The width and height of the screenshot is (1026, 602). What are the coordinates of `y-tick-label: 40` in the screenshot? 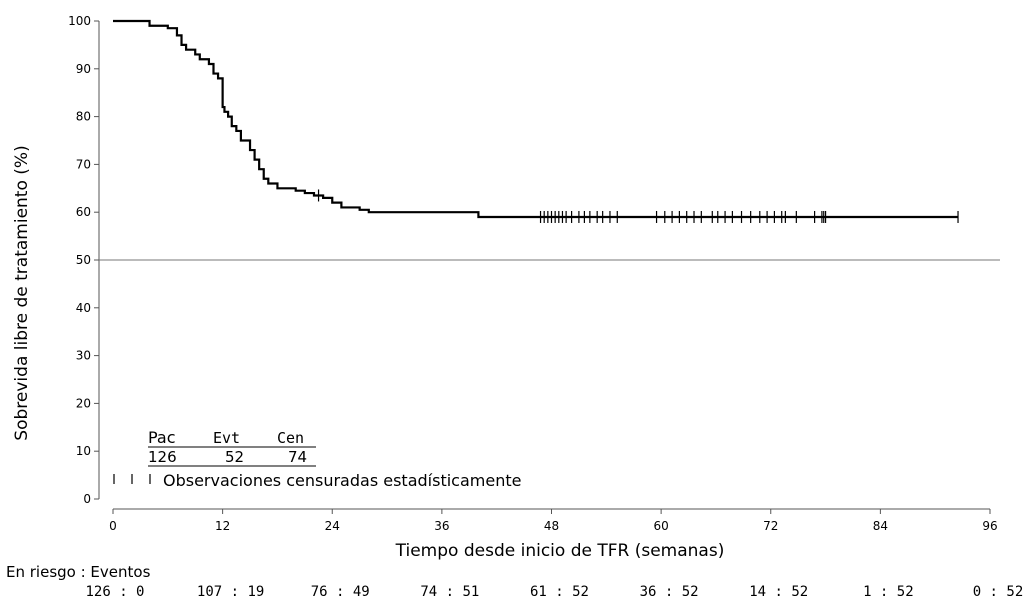 It's located at (83, 308).